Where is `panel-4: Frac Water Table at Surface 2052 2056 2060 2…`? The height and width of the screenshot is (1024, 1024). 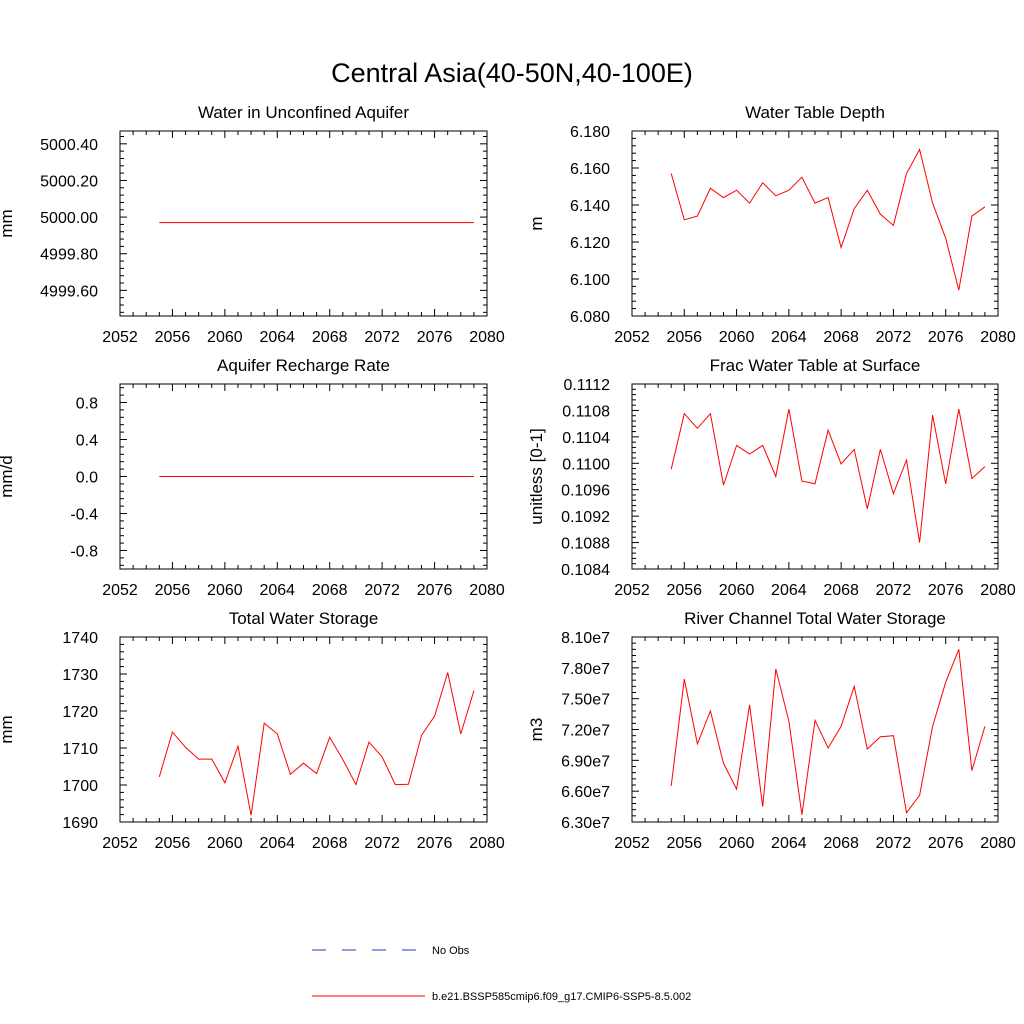 panel-4: Frac Water Table at Surface 2052 2056 2060 2… is located at coordinates (771, 477).